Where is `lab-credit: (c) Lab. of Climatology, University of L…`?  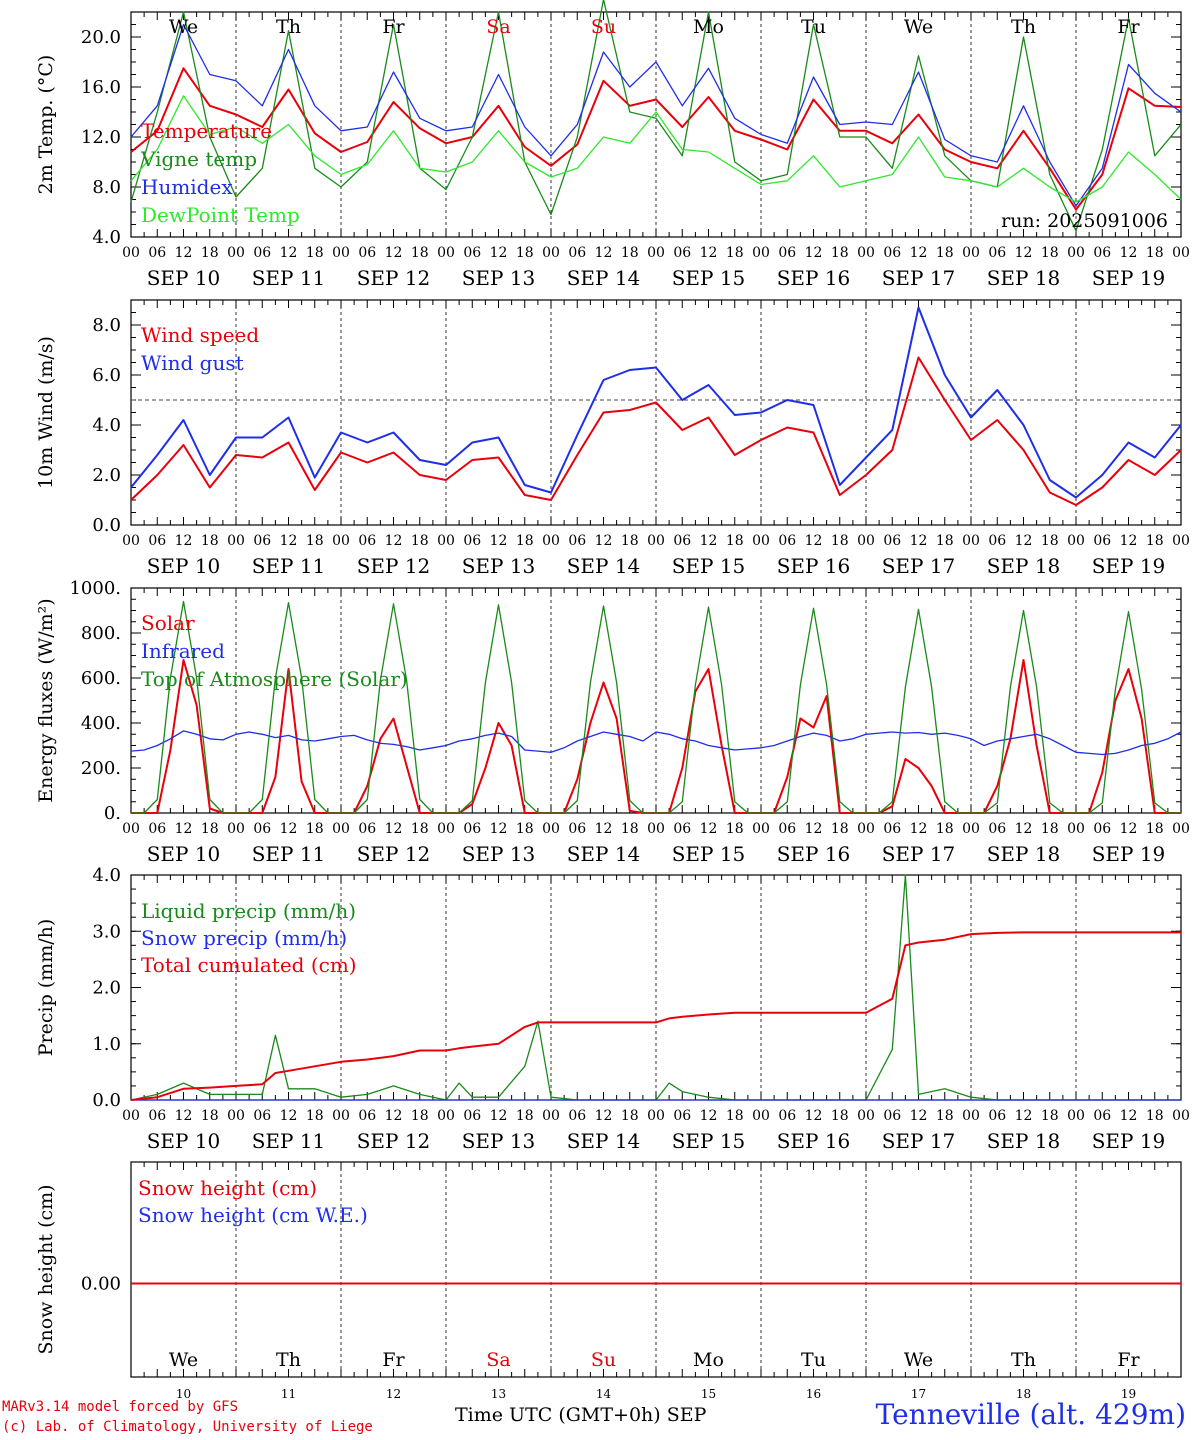
lab-credit: (c) Lab. of Climatology, University of L… is located at coordinates (187, 1427).